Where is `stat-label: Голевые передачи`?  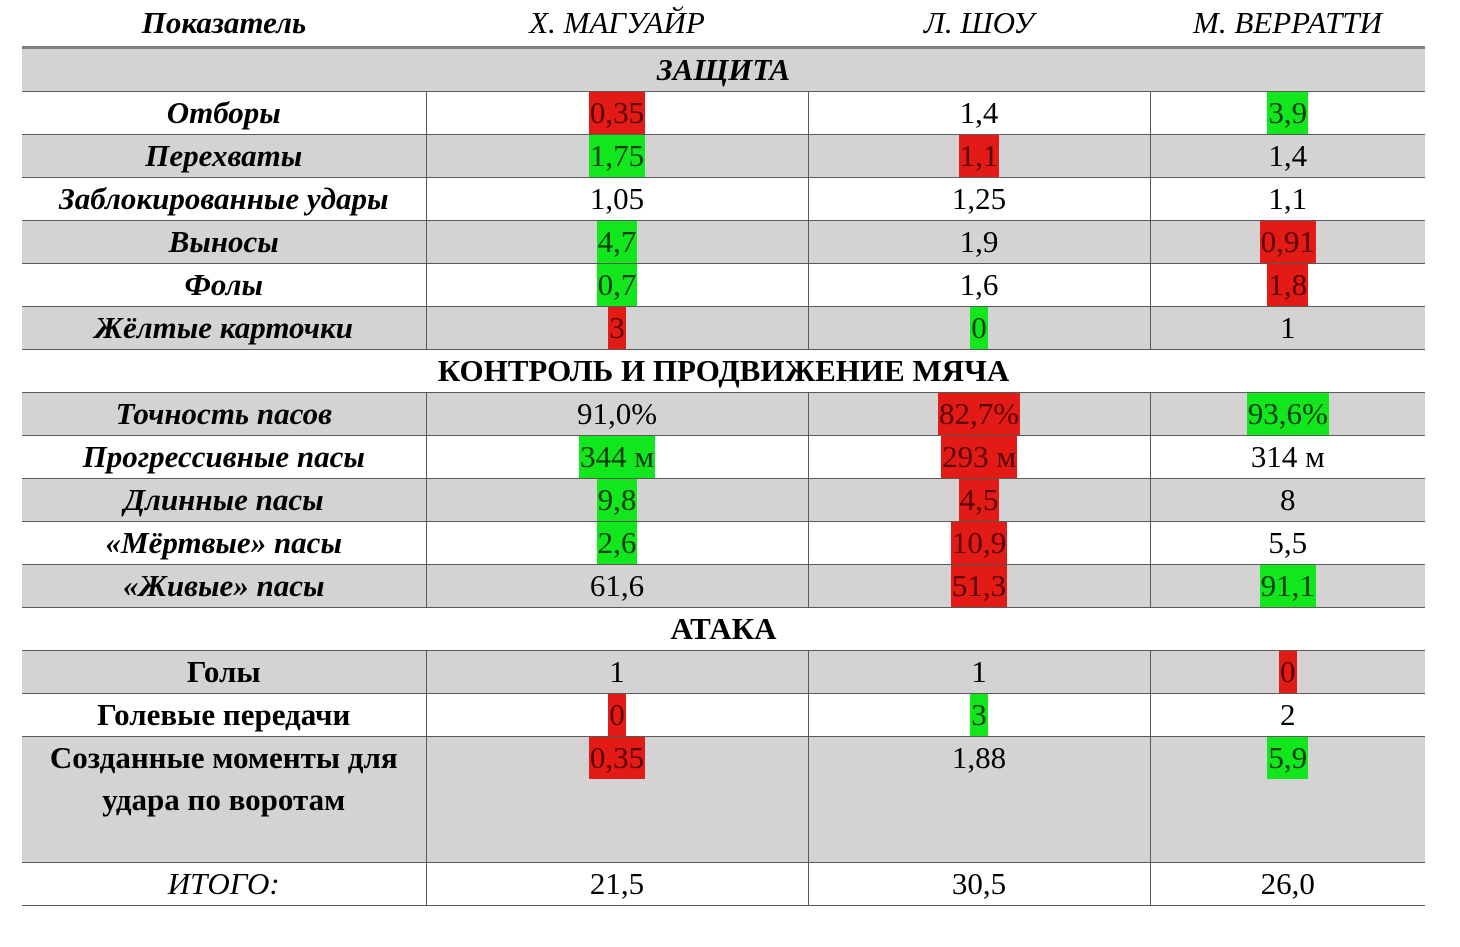
stat-label: Голевые передачи is located at coordinates (224, 715).